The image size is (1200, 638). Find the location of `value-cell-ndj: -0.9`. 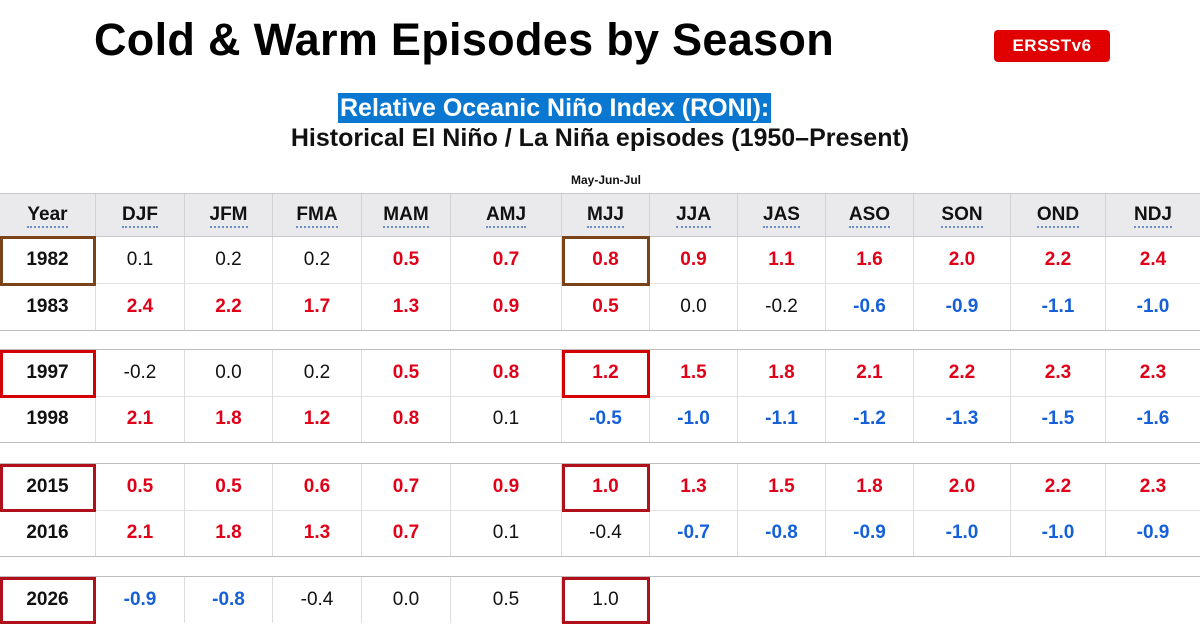

value-cell-ndj: -0.9 is located at coordinates (1153, 532).